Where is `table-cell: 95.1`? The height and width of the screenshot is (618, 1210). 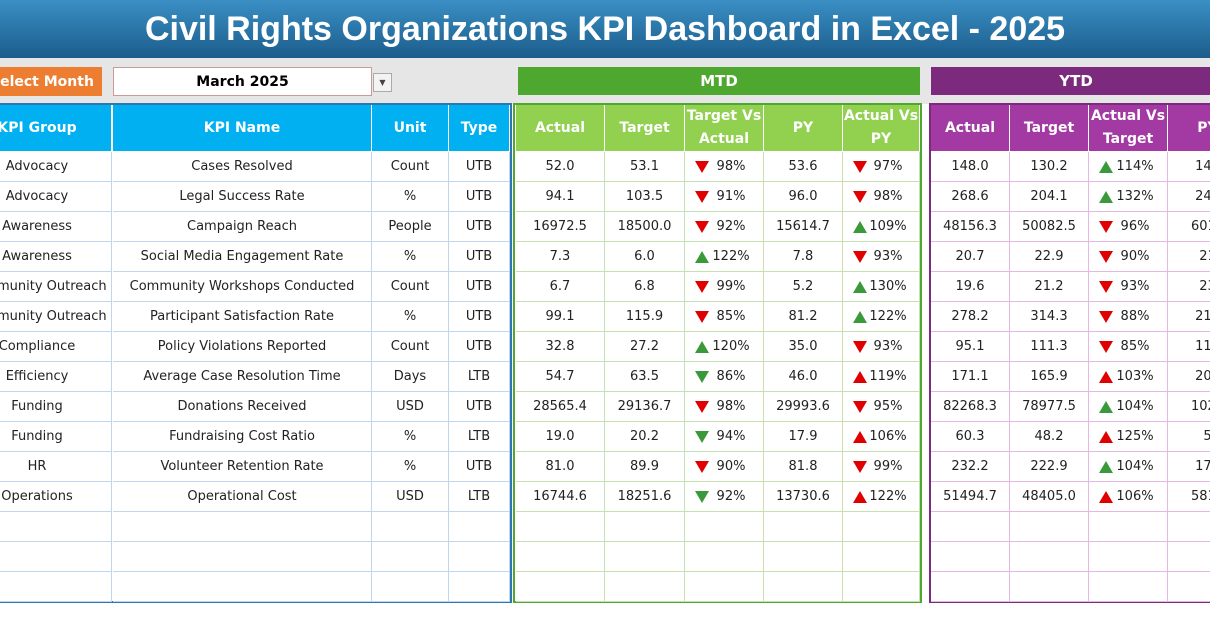
table-cell: 95.1 is located at coordinates (970, 347).